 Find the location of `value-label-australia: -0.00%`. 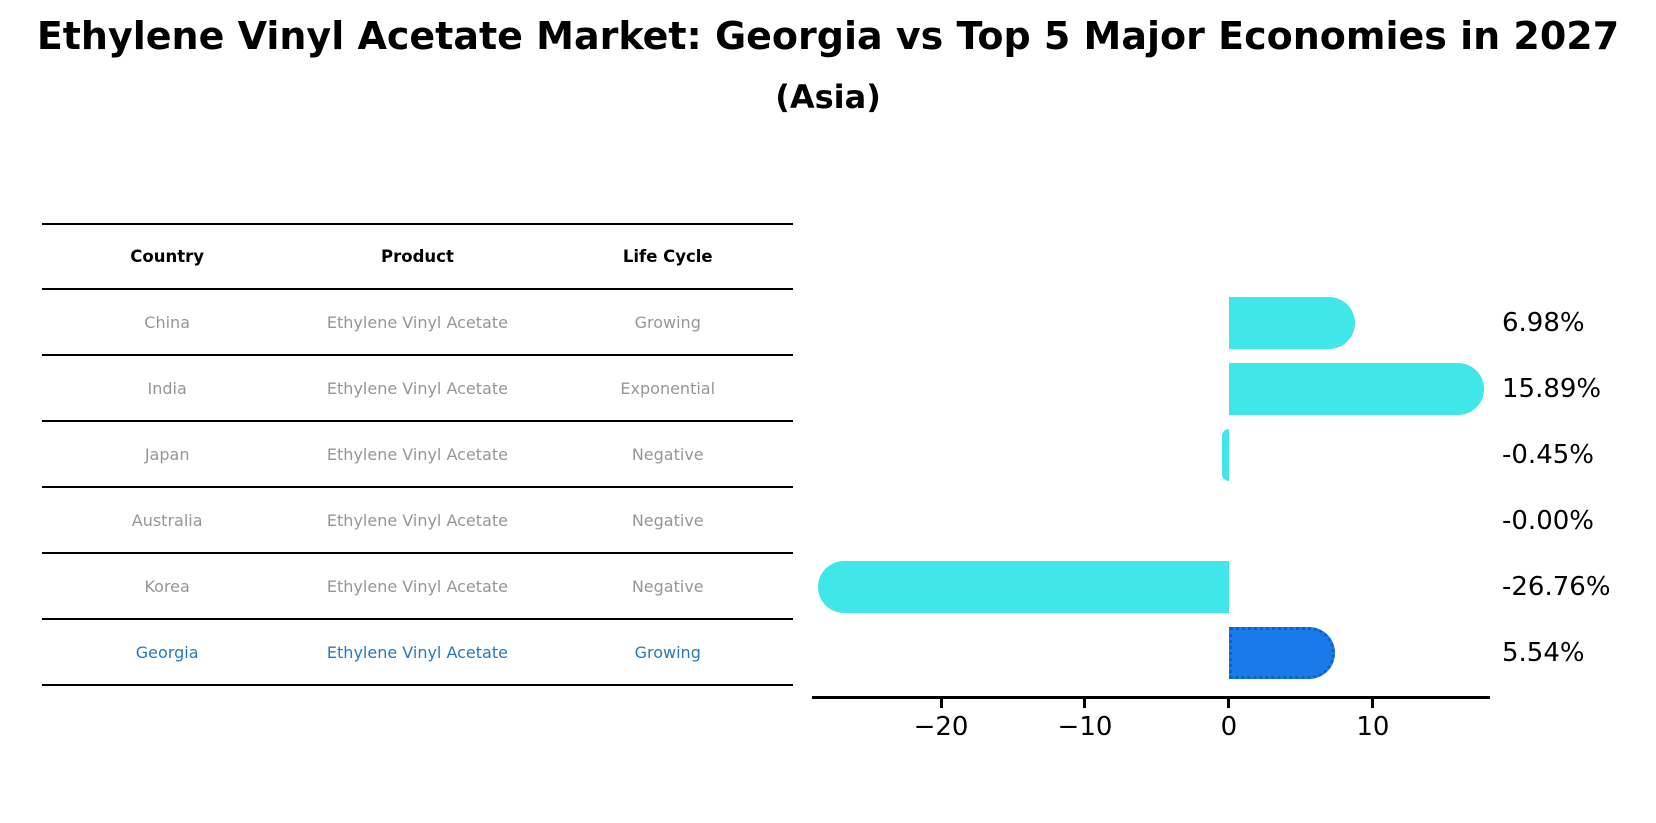

value-label-australia: -0.00% is located at coordinates (1548, 521).